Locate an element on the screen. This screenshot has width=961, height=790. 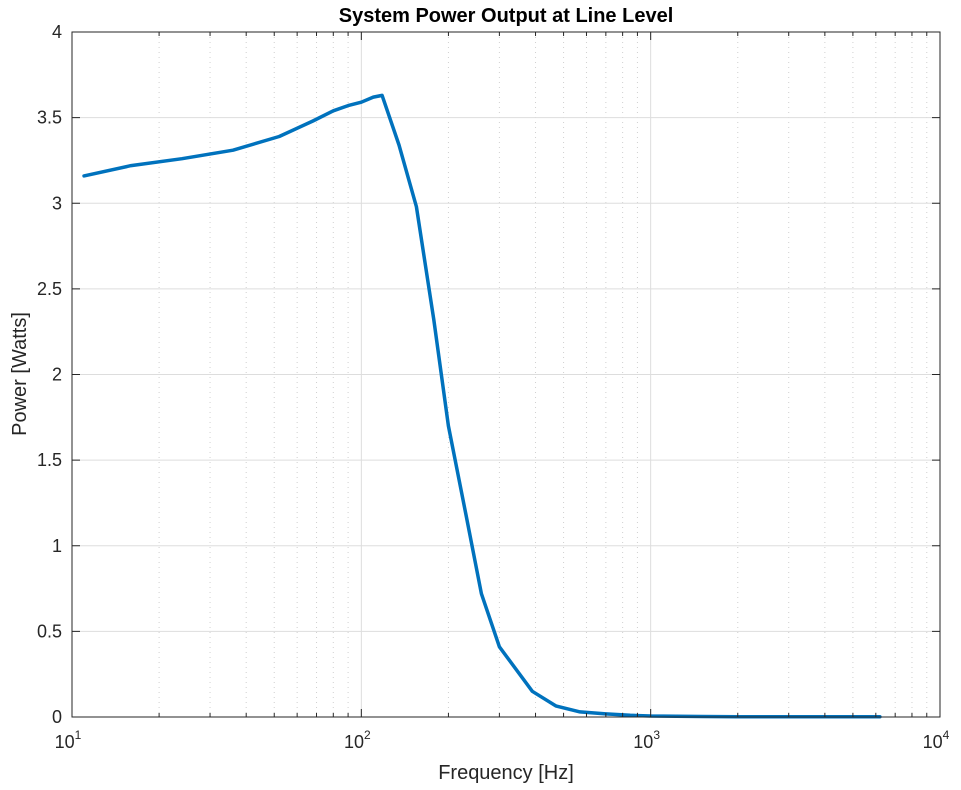
x-tick-labels: 10¹ 10² 10³ 10⁴ is located at coordinates (502, 740).